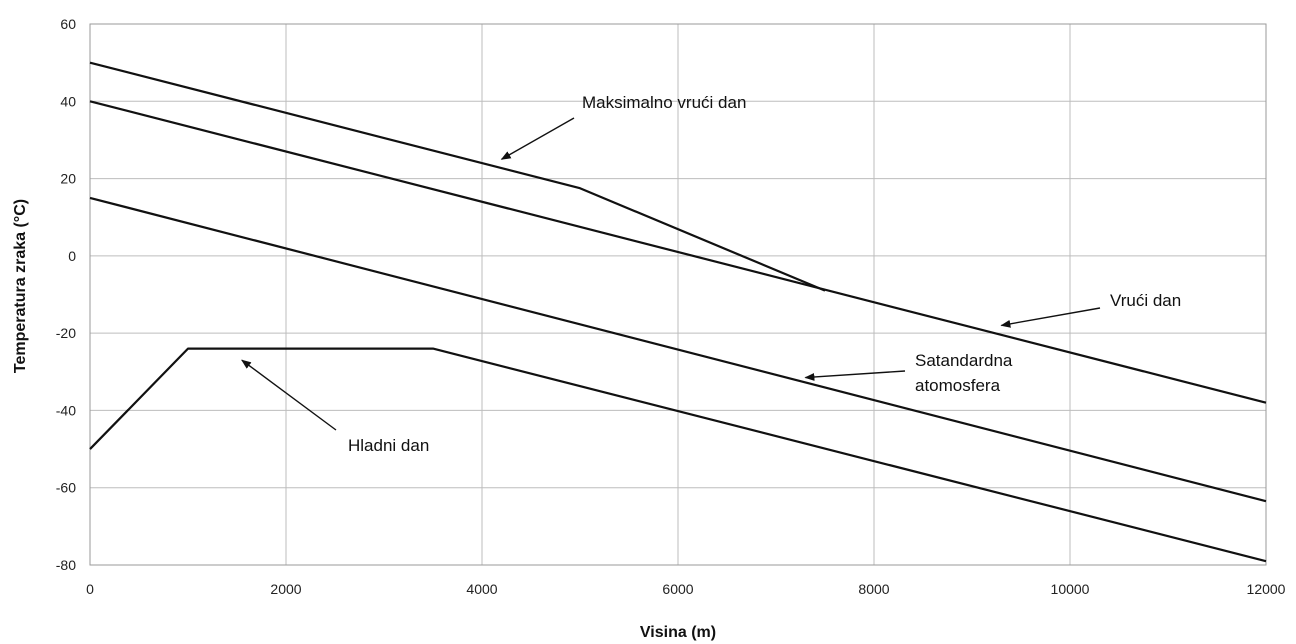  Describe the element at coordinates (68, 179) in the screenshot. I see `y-tick-label: 20` at that location.